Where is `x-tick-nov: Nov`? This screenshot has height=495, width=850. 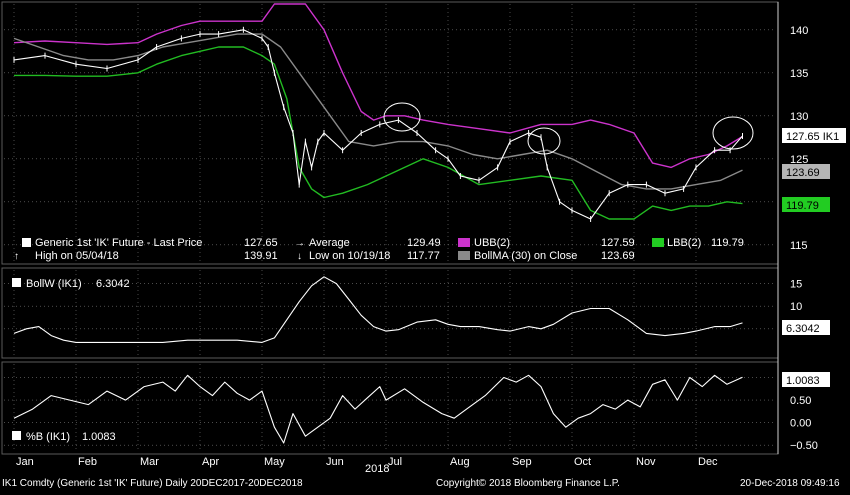 x-tick-nov: Nov is located at coordinates (646, 462).